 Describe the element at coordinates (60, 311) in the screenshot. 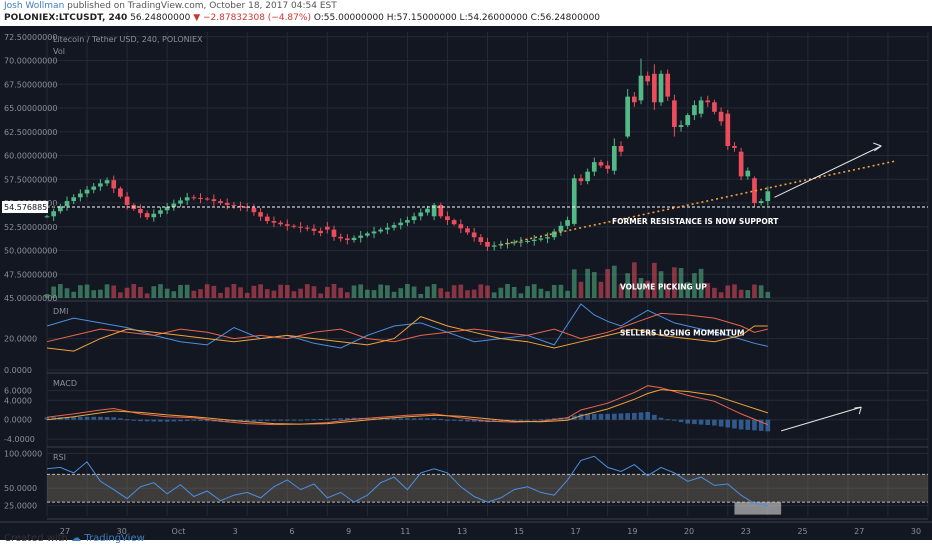

I see `dmi-pane-title: DMI` at that location.